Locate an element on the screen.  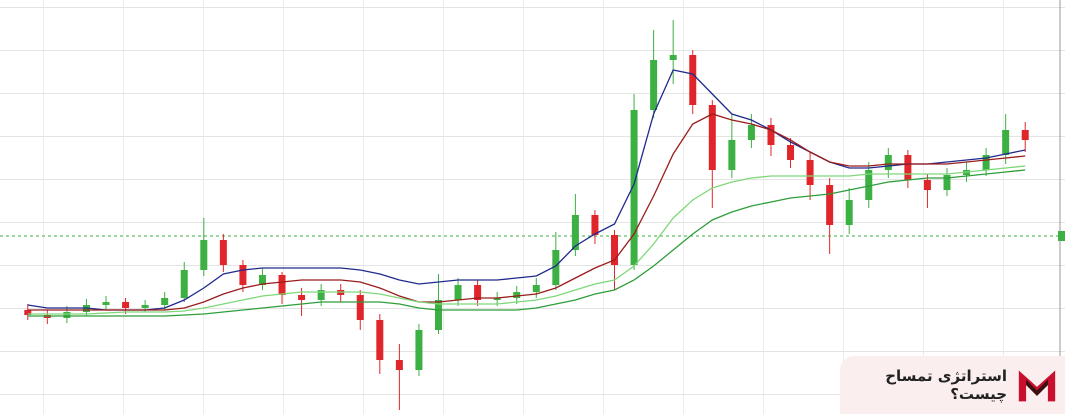
caption-box: استراتژی تمساح چیست؟ is located at coordinates (952, 385).